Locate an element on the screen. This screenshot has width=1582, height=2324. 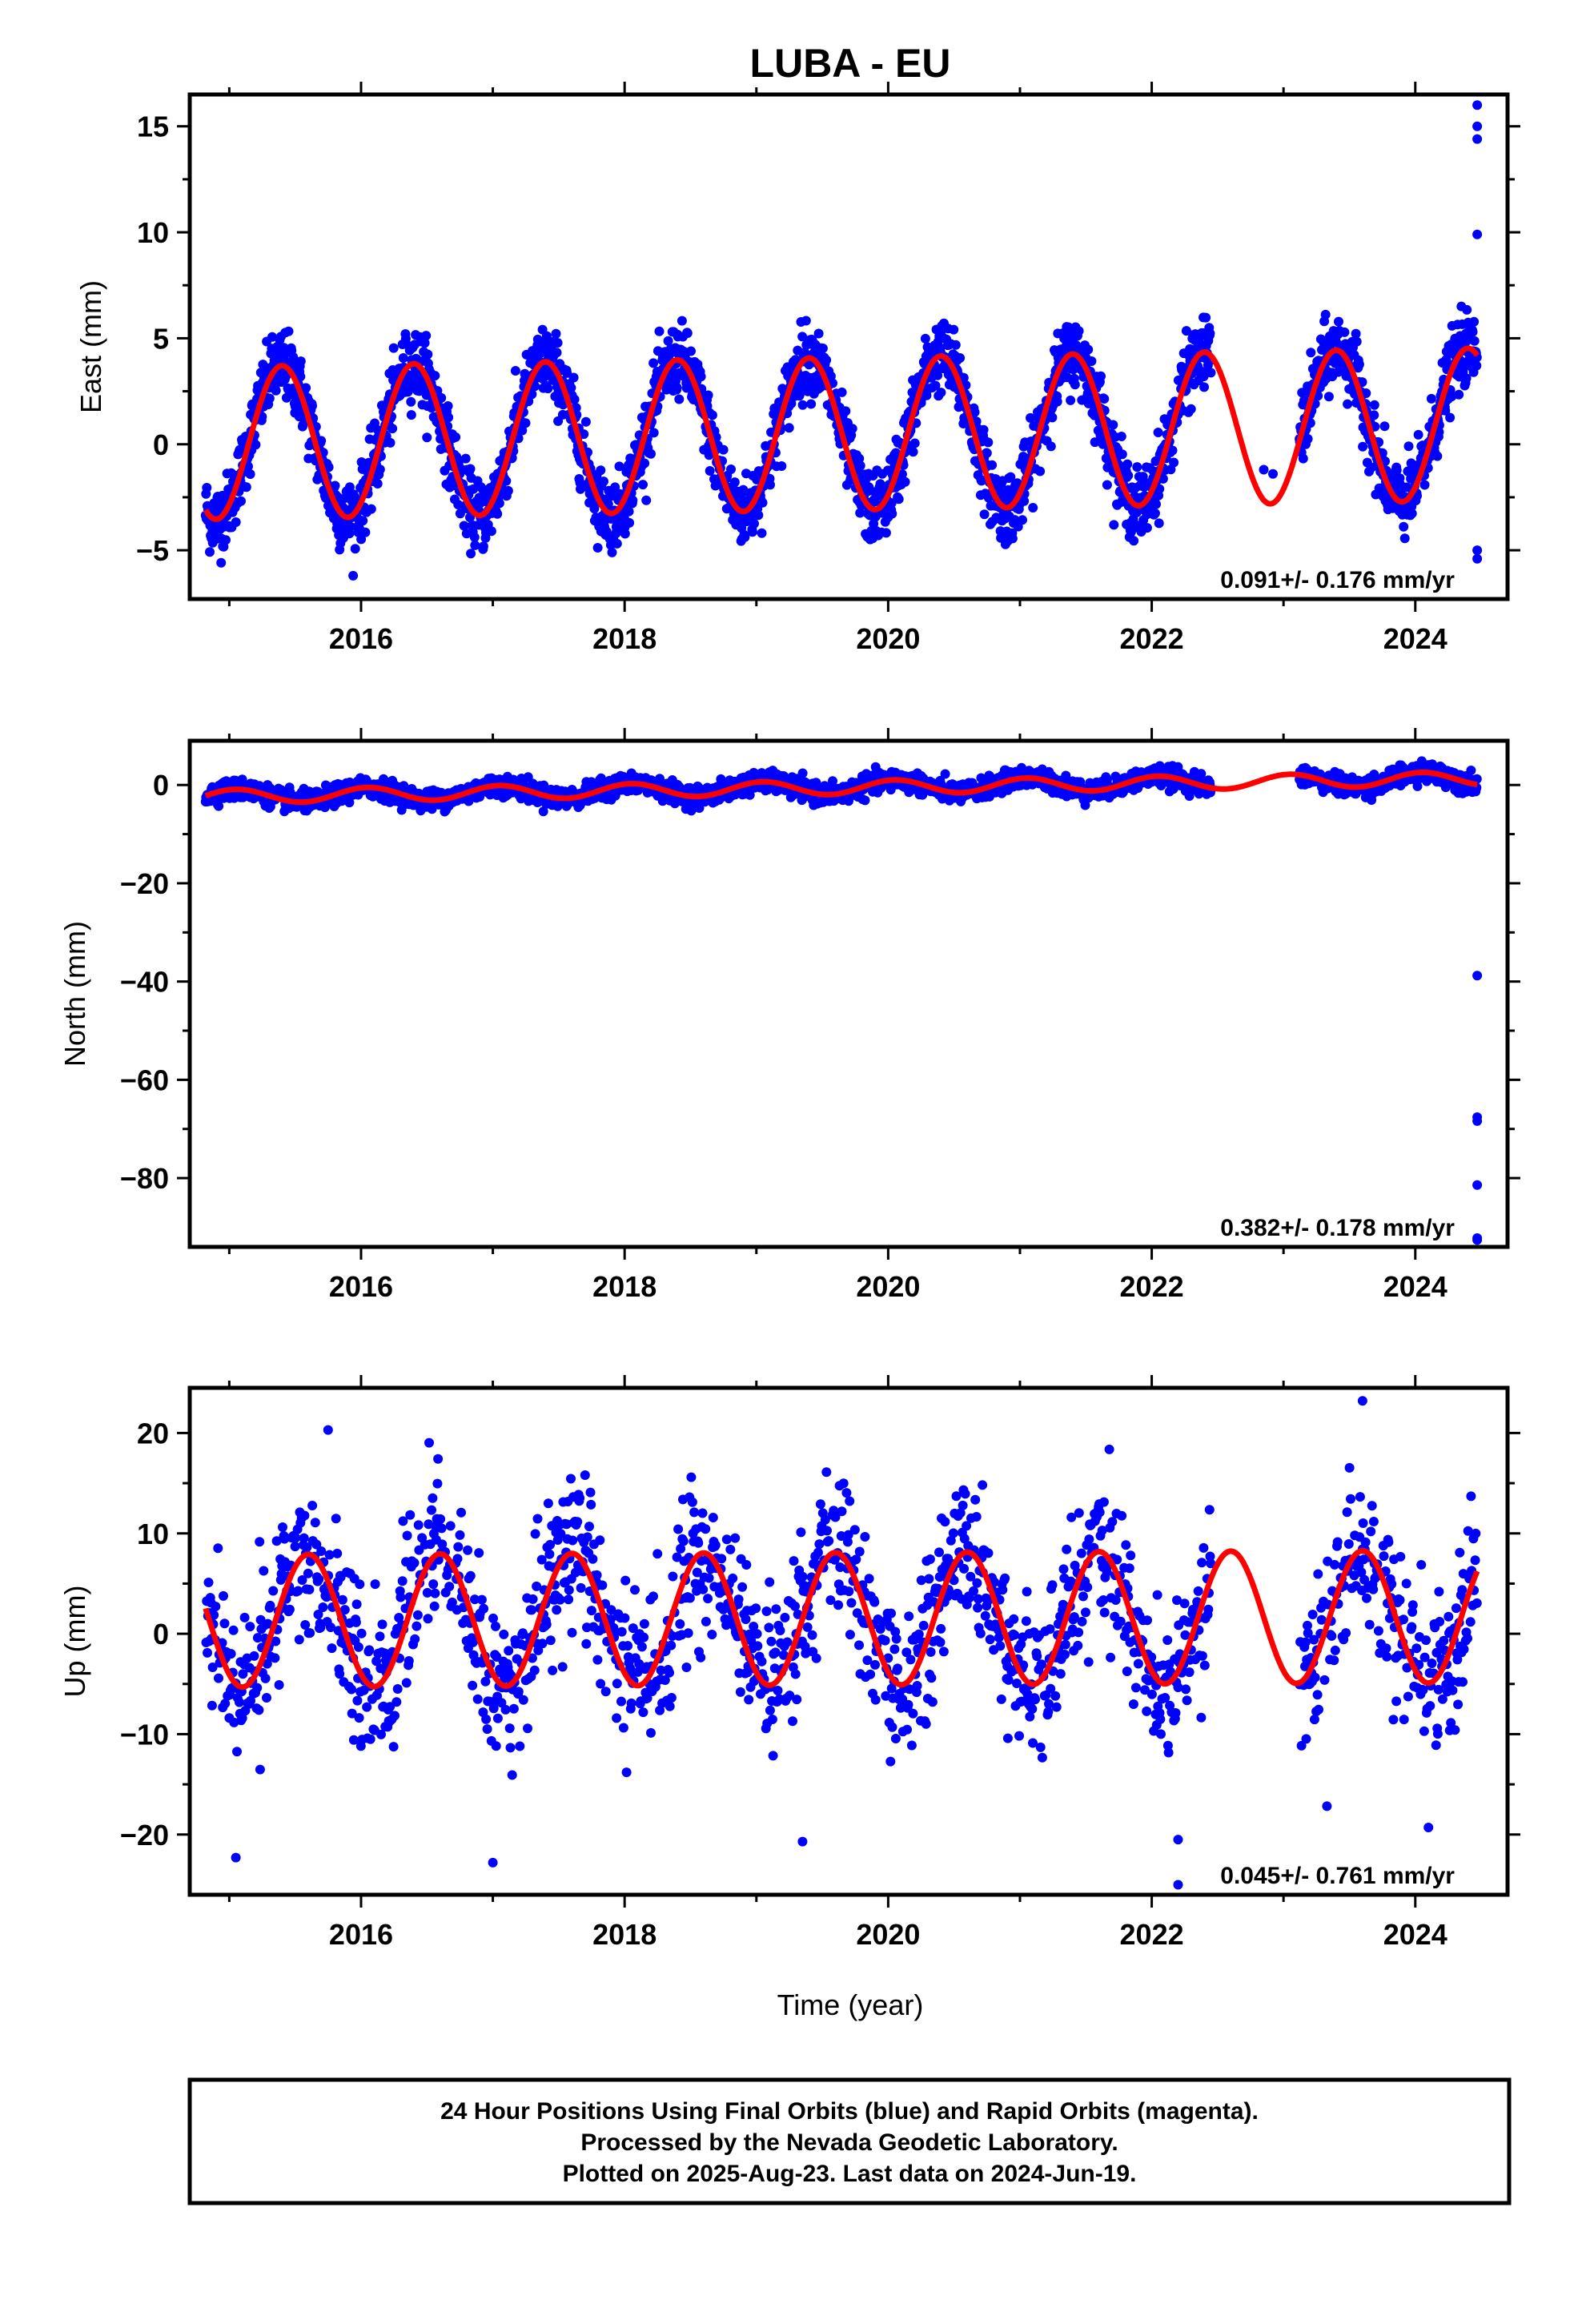
north-data-point is located at coordinates (349, 803).